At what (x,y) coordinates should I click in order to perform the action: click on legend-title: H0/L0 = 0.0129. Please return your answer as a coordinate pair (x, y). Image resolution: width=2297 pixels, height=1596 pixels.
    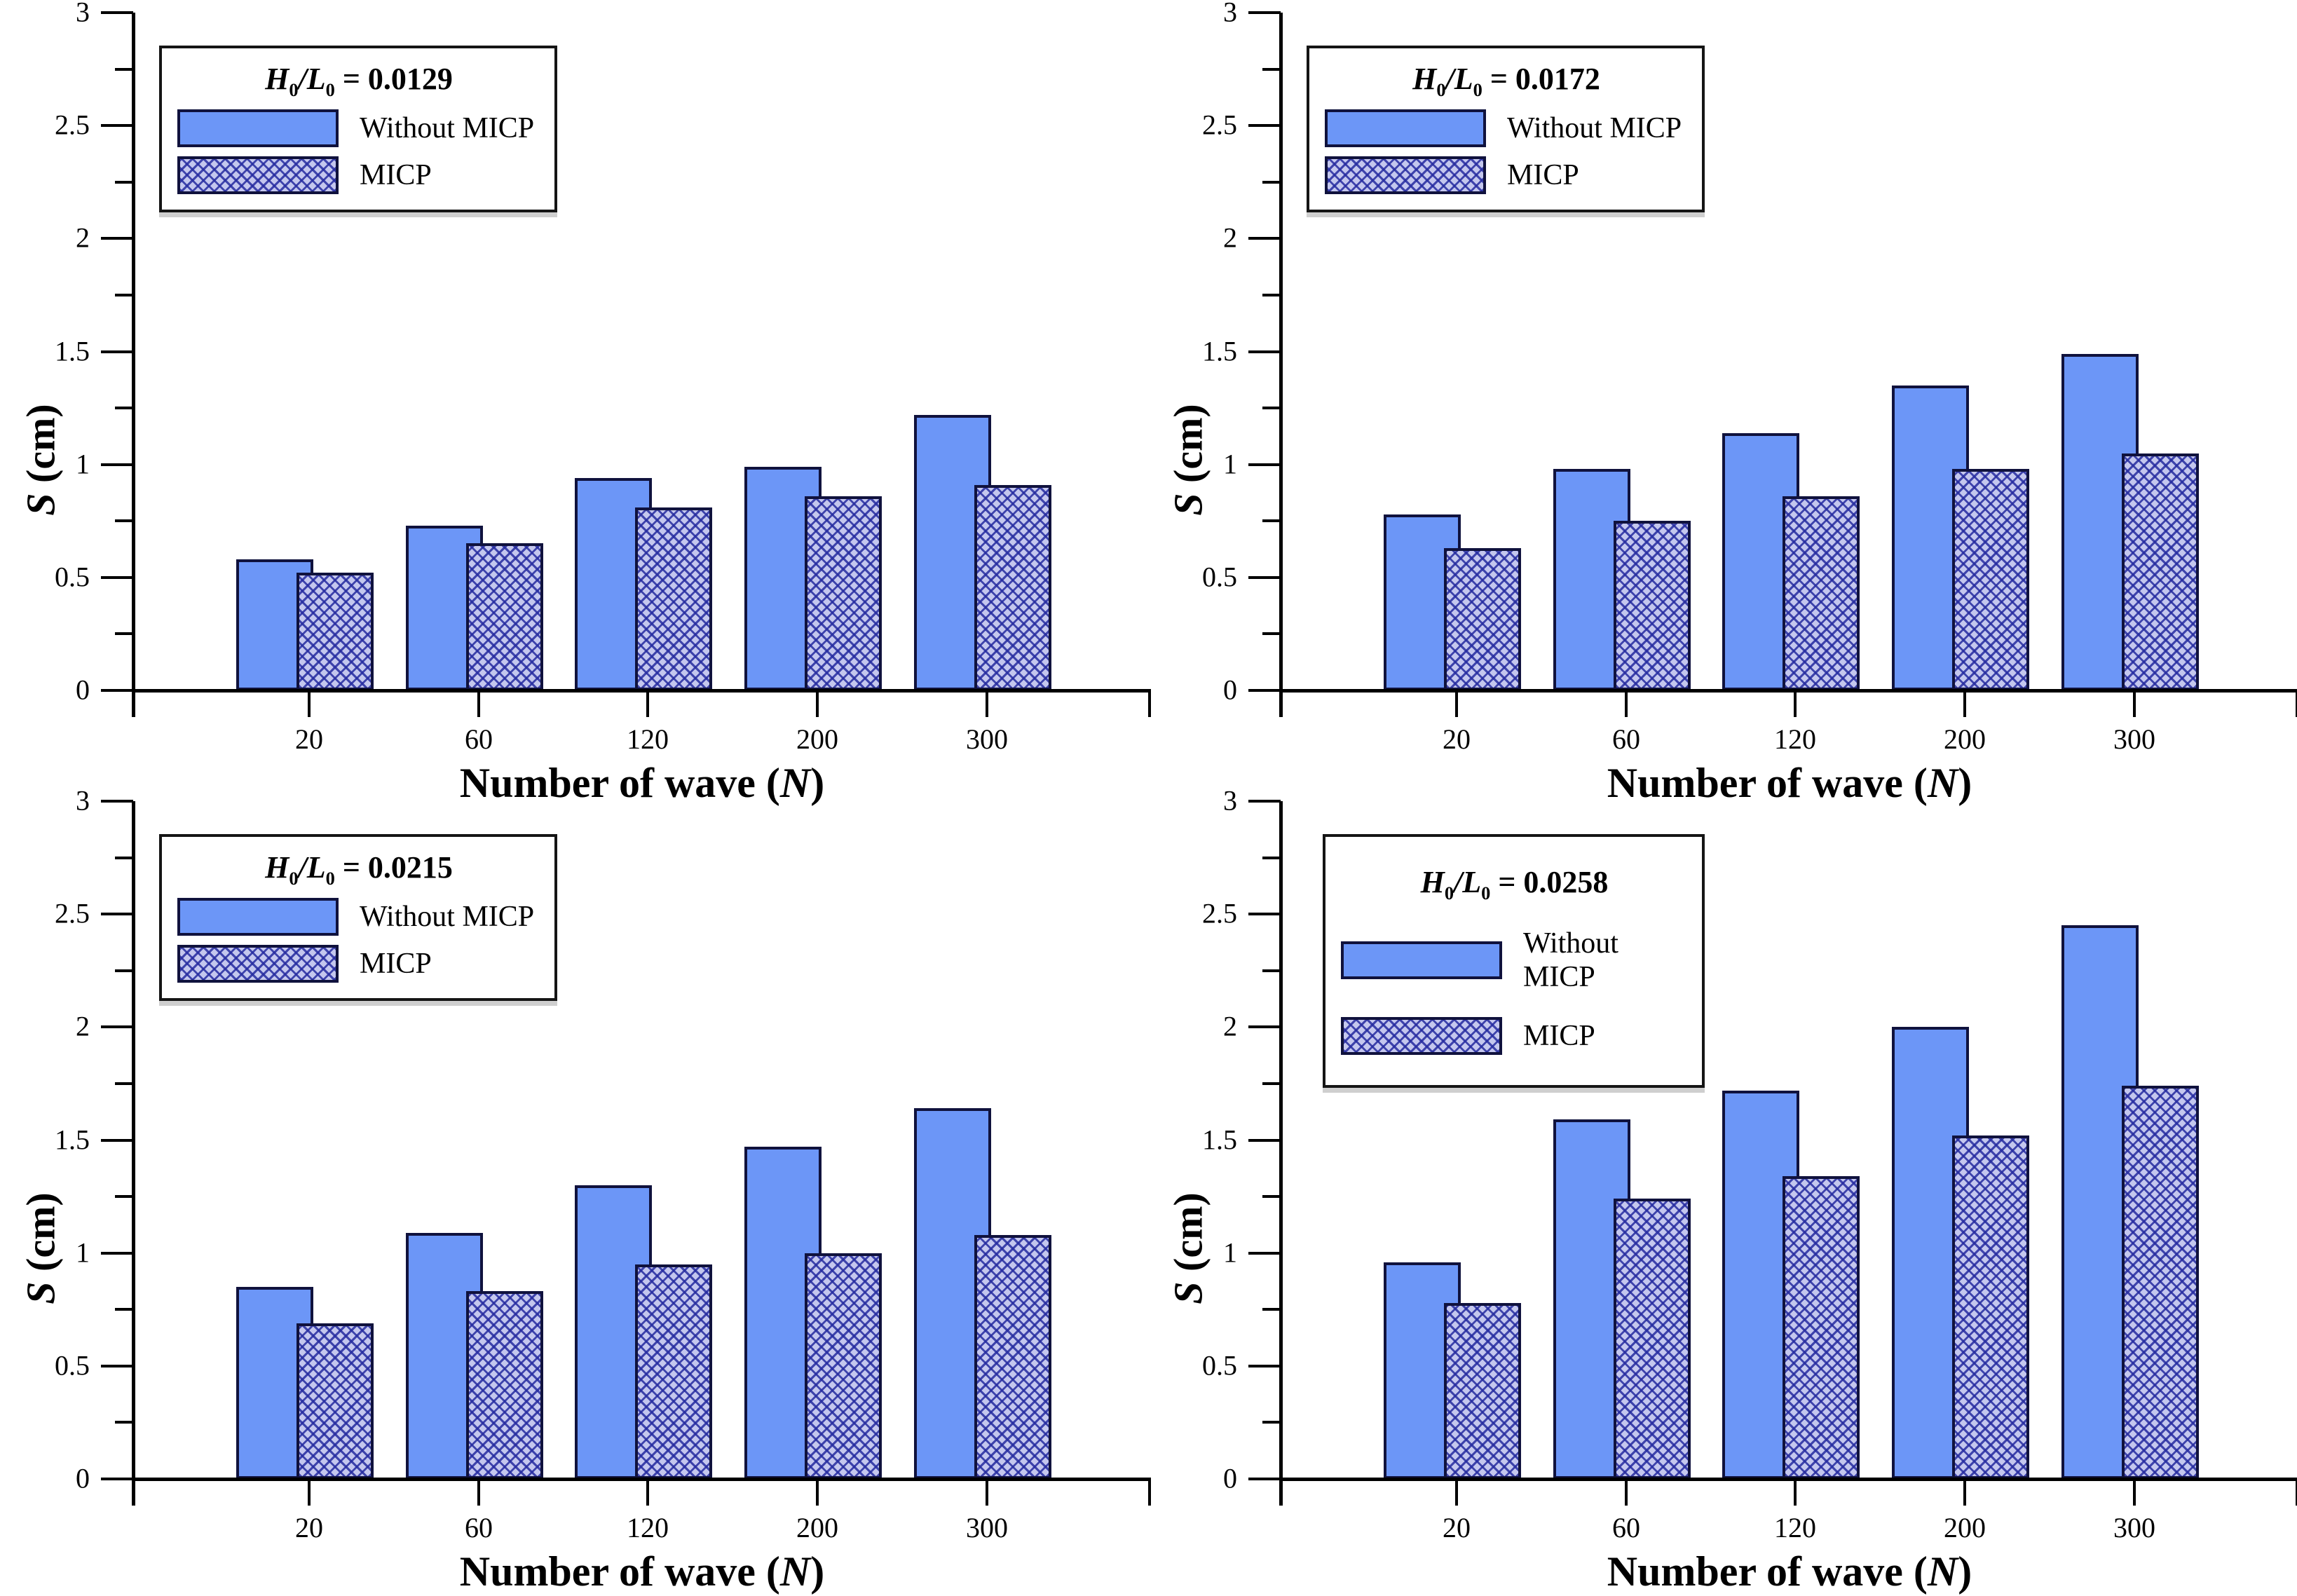
    Looking at the image, I should click on (359, 81).